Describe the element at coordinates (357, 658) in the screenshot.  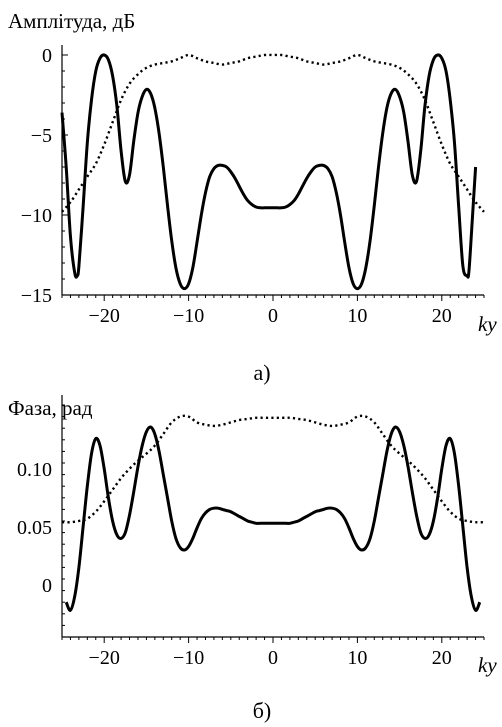
I see `phase-x-tick-label: 10` at that location.